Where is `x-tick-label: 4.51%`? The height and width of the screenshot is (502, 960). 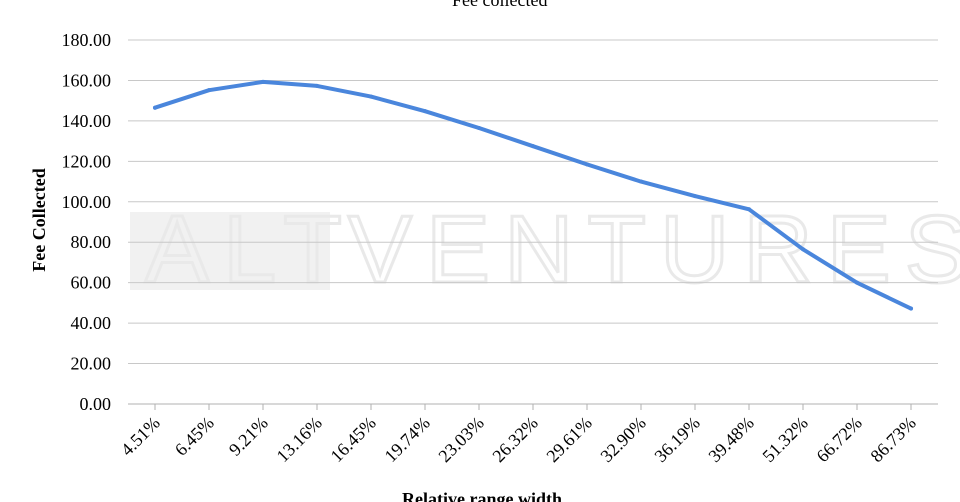
x-tick-label: 4.51% is located at coordinates (140, 436).